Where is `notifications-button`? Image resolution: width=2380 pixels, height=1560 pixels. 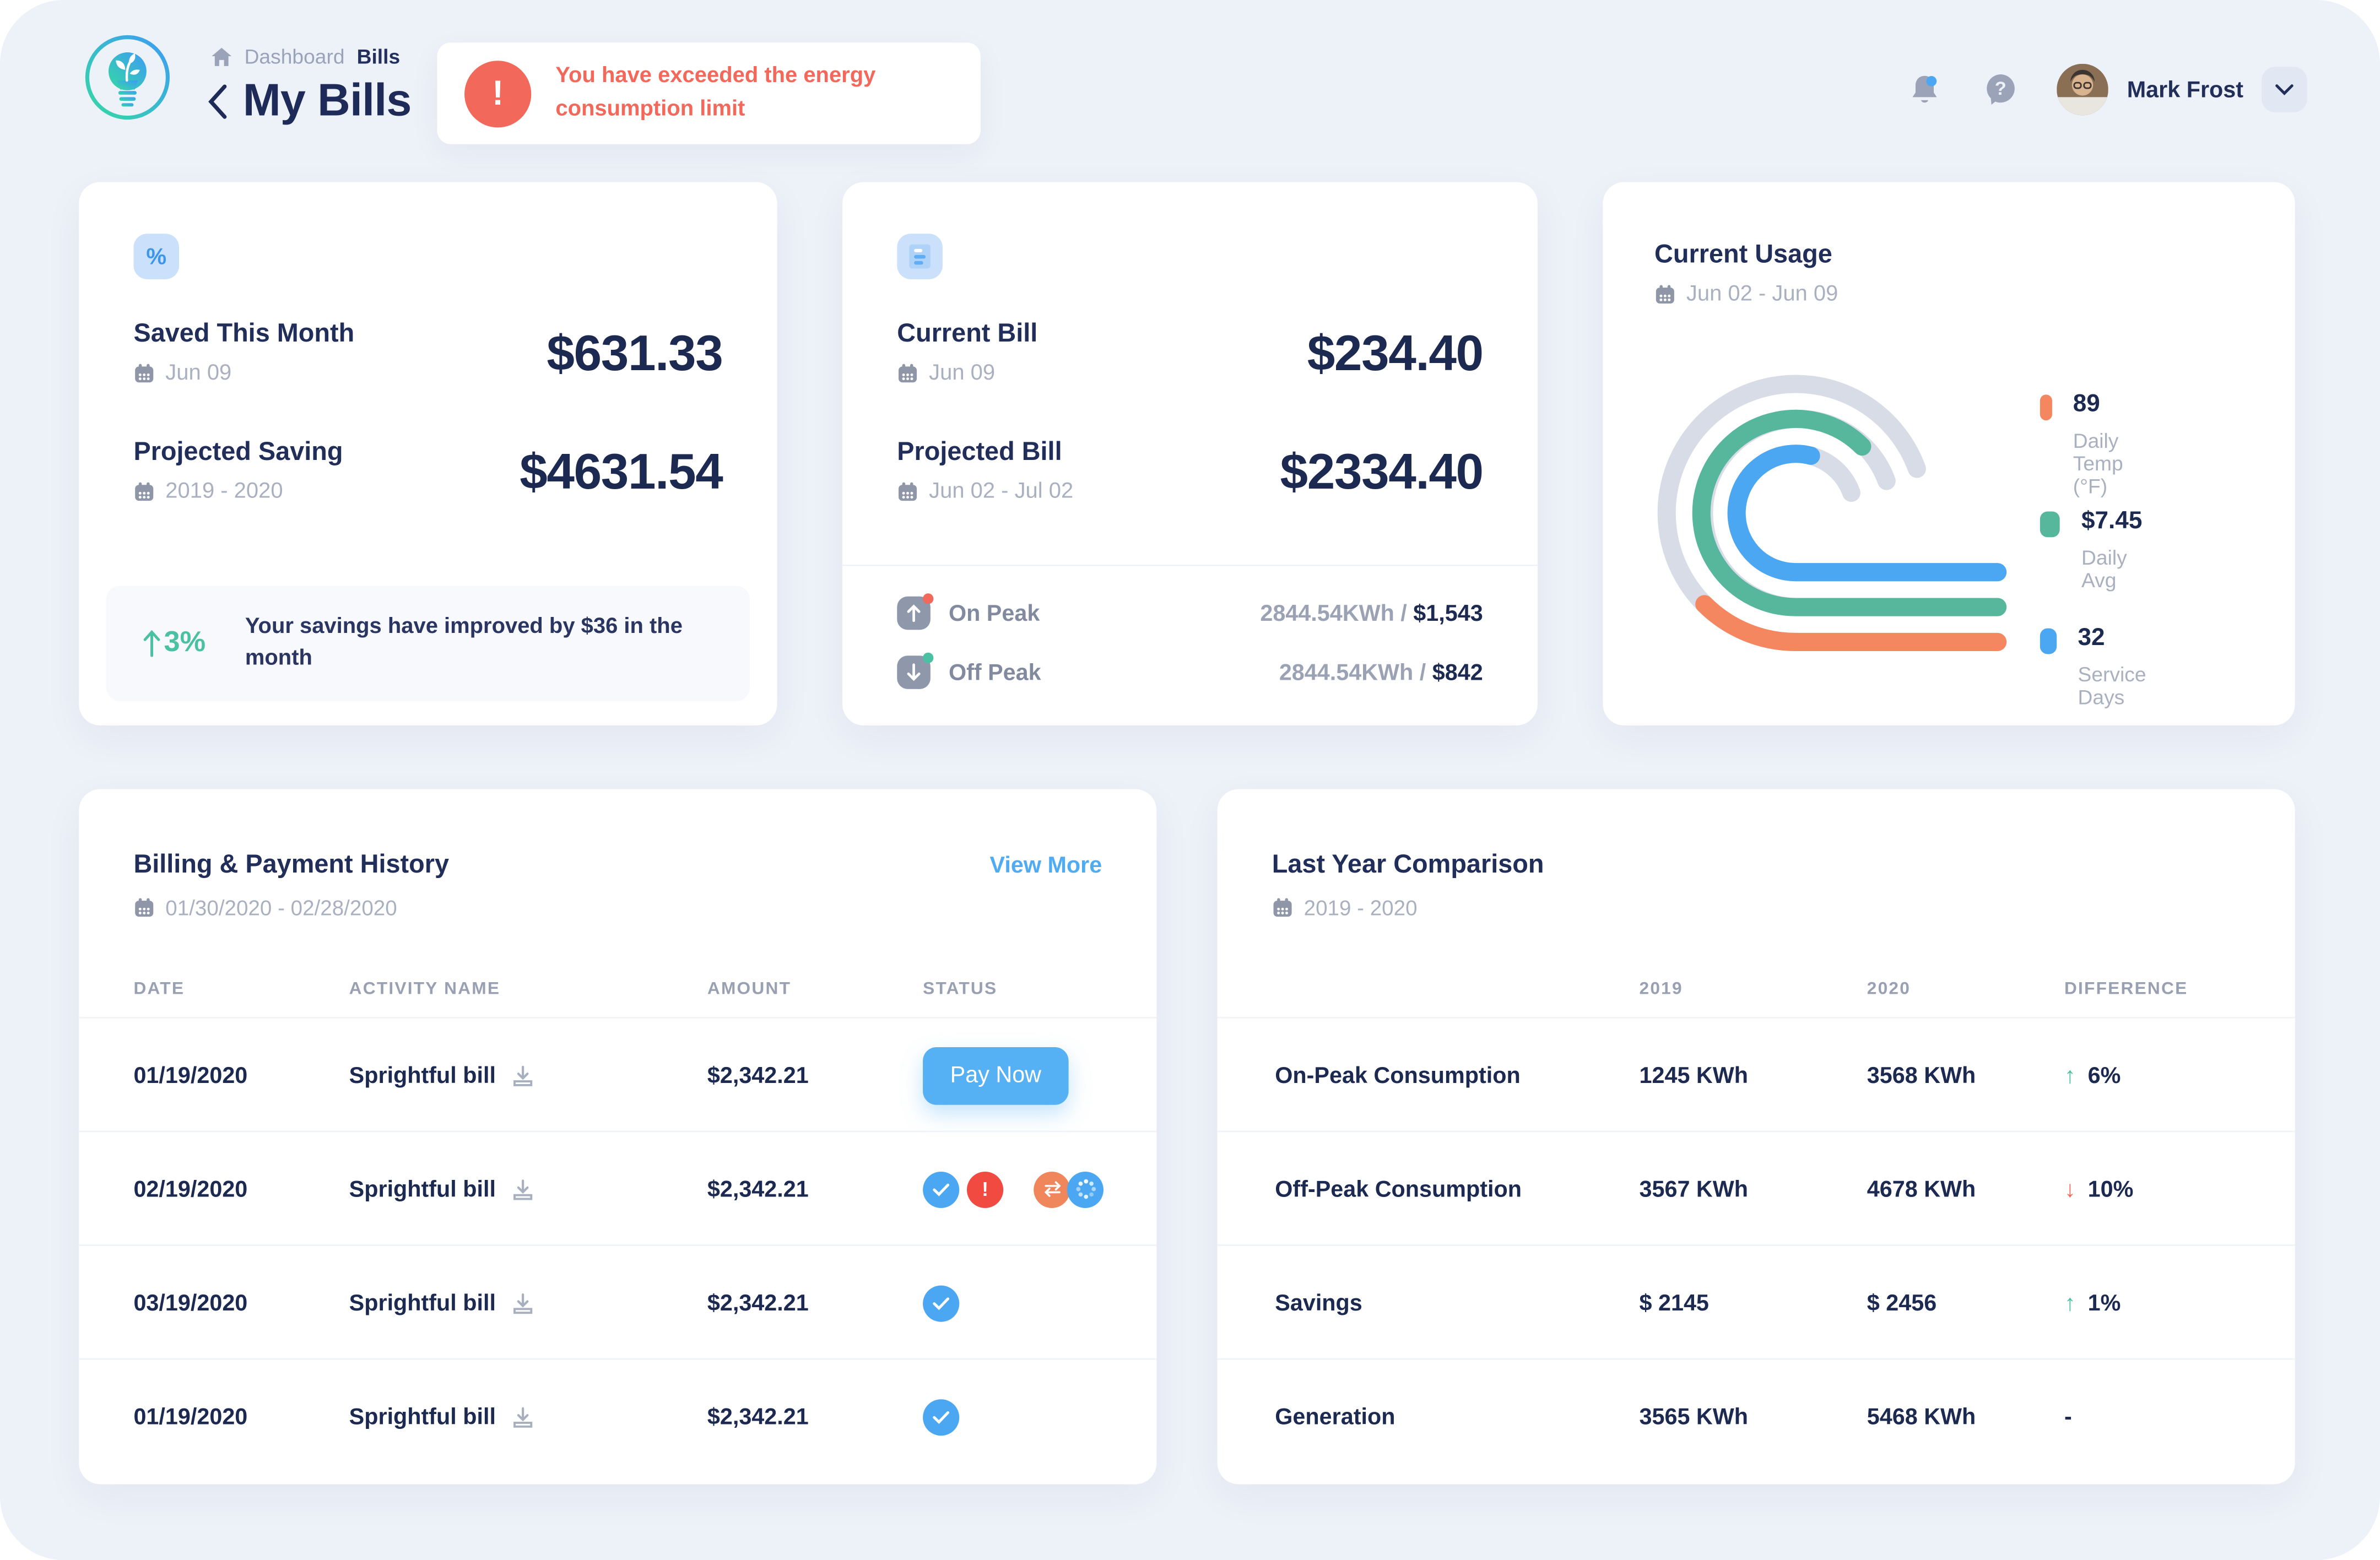
notifications-button is located at coordinates (1925, 90).